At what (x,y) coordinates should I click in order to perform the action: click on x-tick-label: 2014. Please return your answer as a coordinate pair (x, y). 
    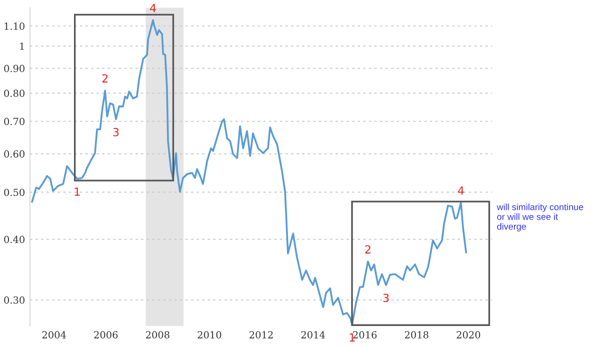
    Looking at the image, I should click on (313, 334).